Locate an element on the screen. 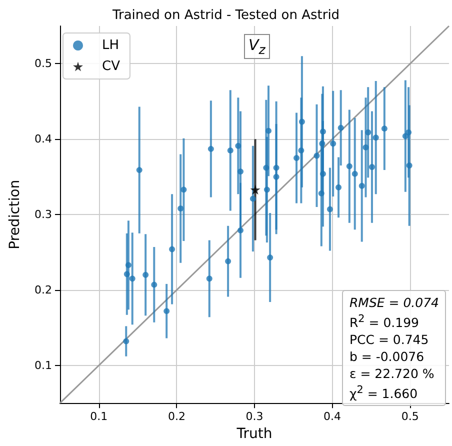  y-tick-label: 0.1 is located at coordinates (43, 365).